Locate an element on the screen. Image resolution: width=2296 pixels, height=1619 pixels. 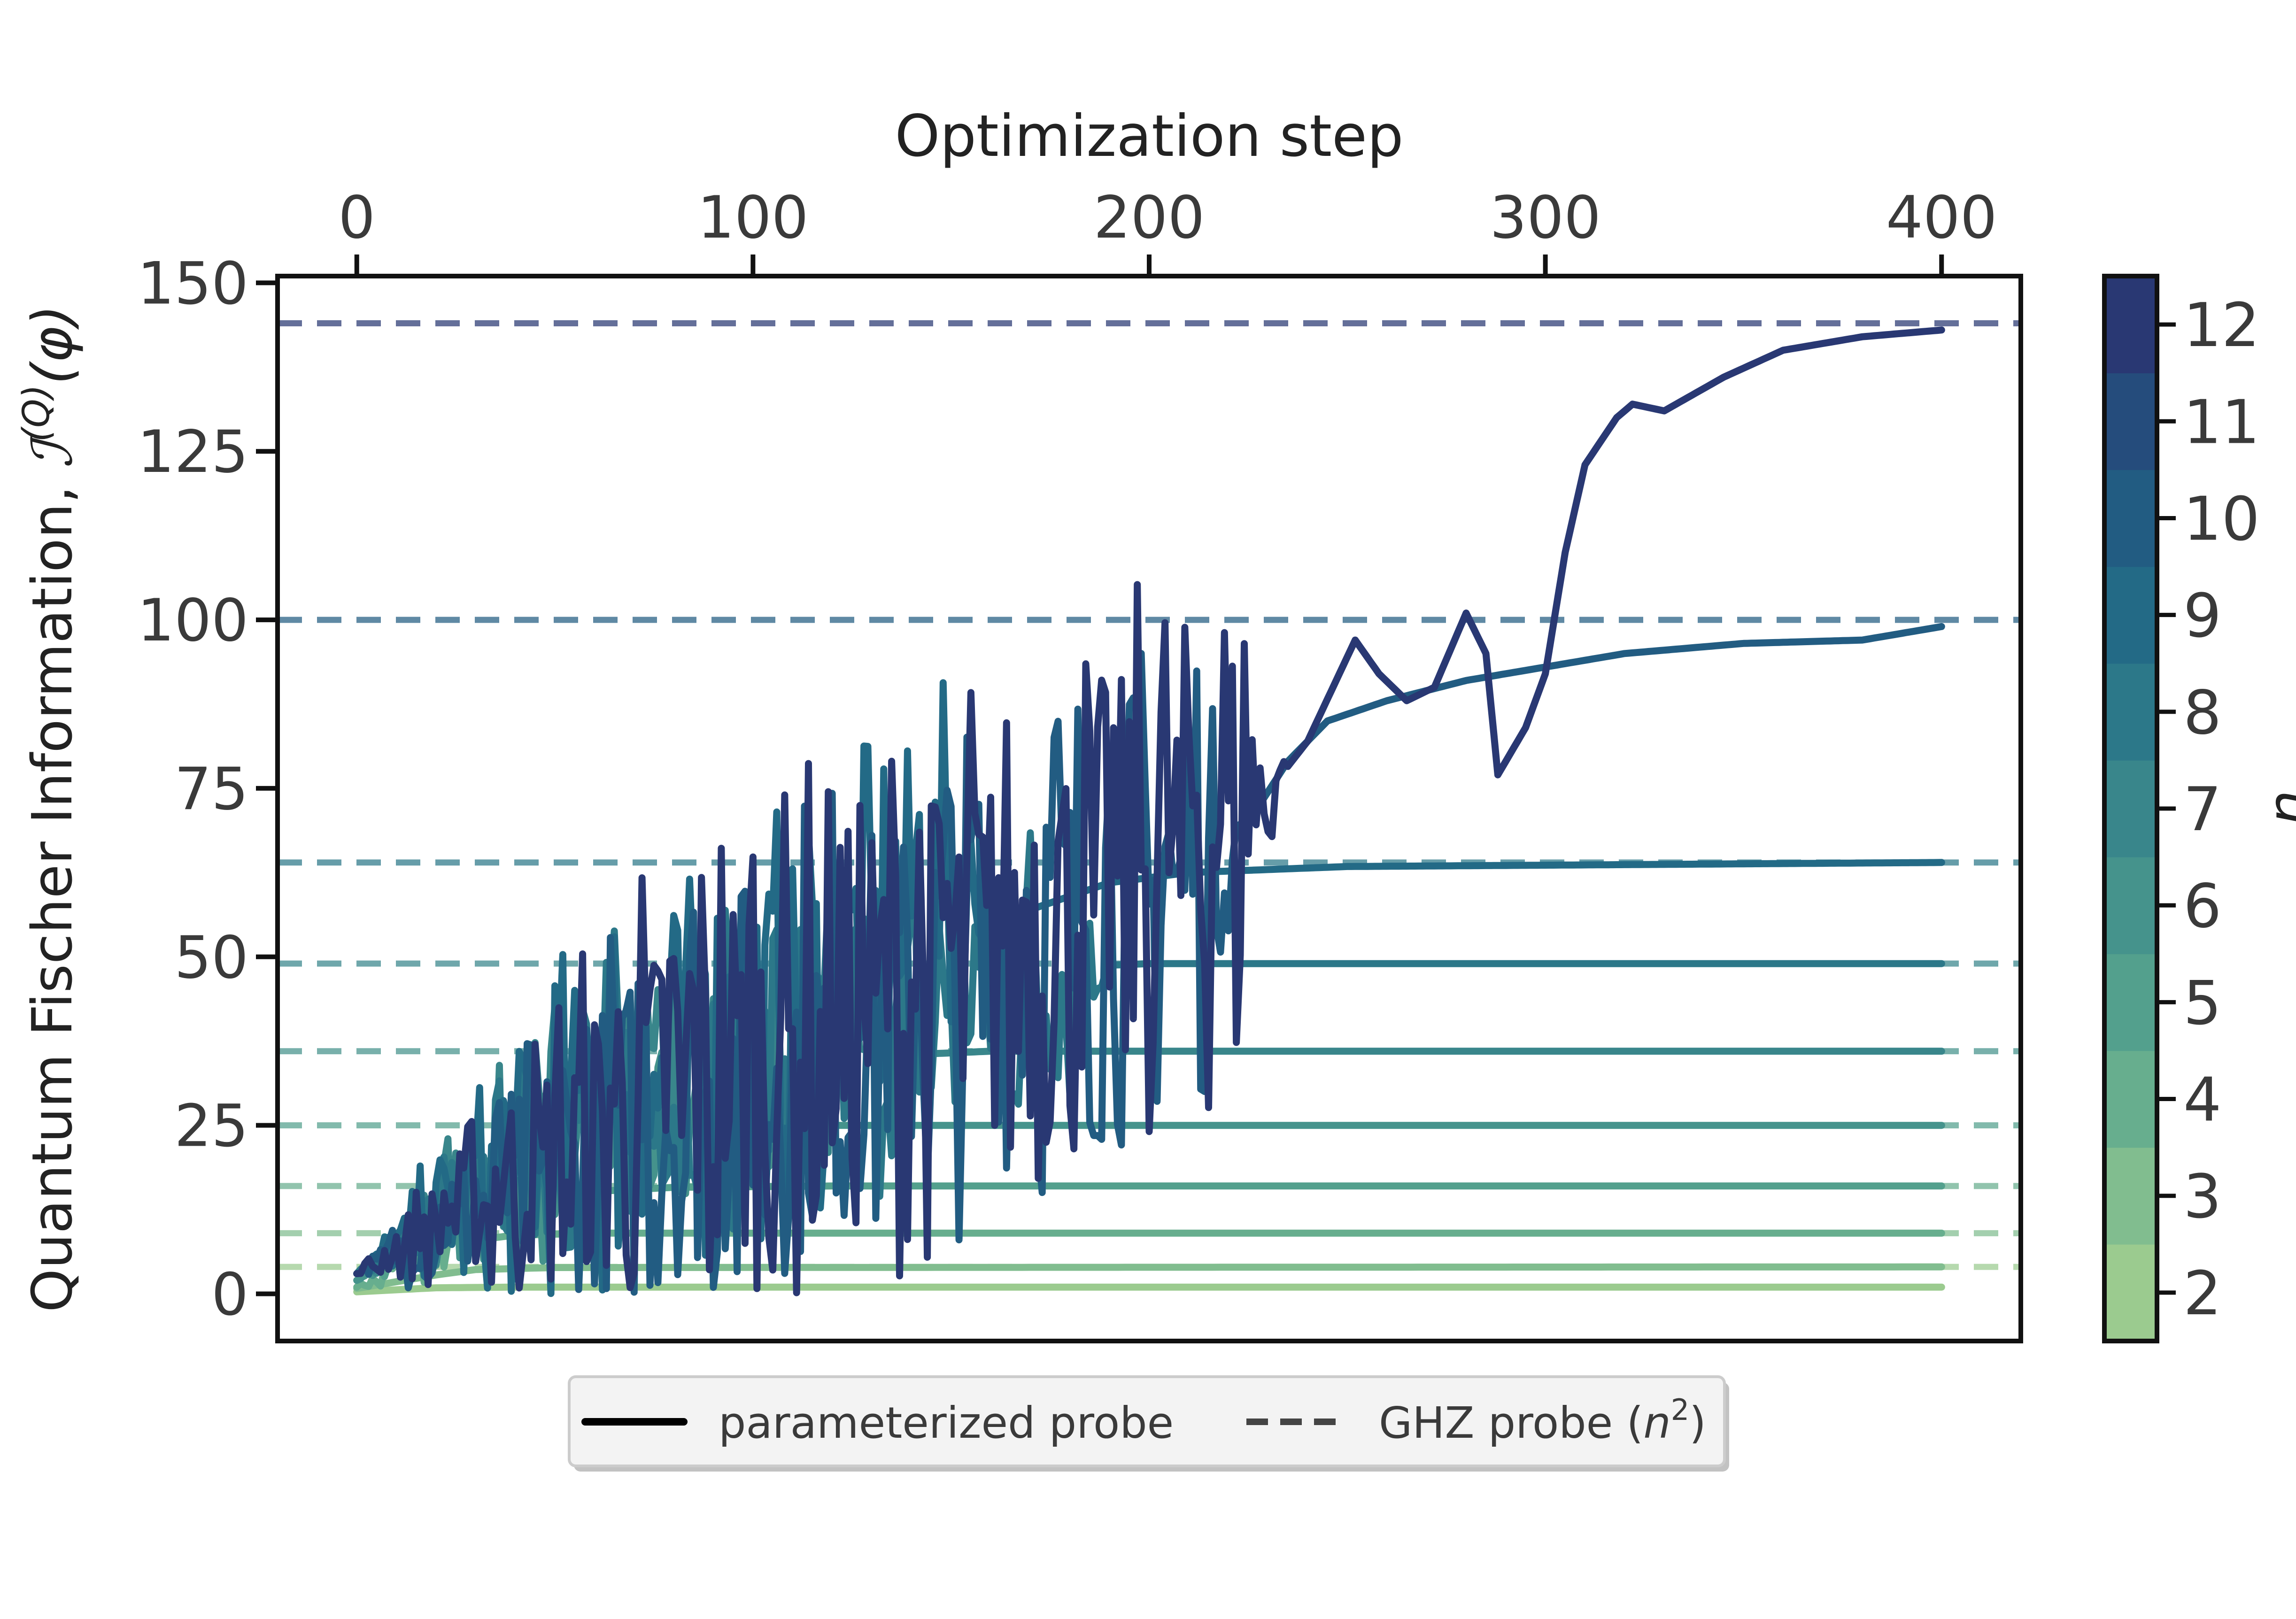
x-axis-top: 0 100 200 300 400 is located at coordinates (1167, 230).